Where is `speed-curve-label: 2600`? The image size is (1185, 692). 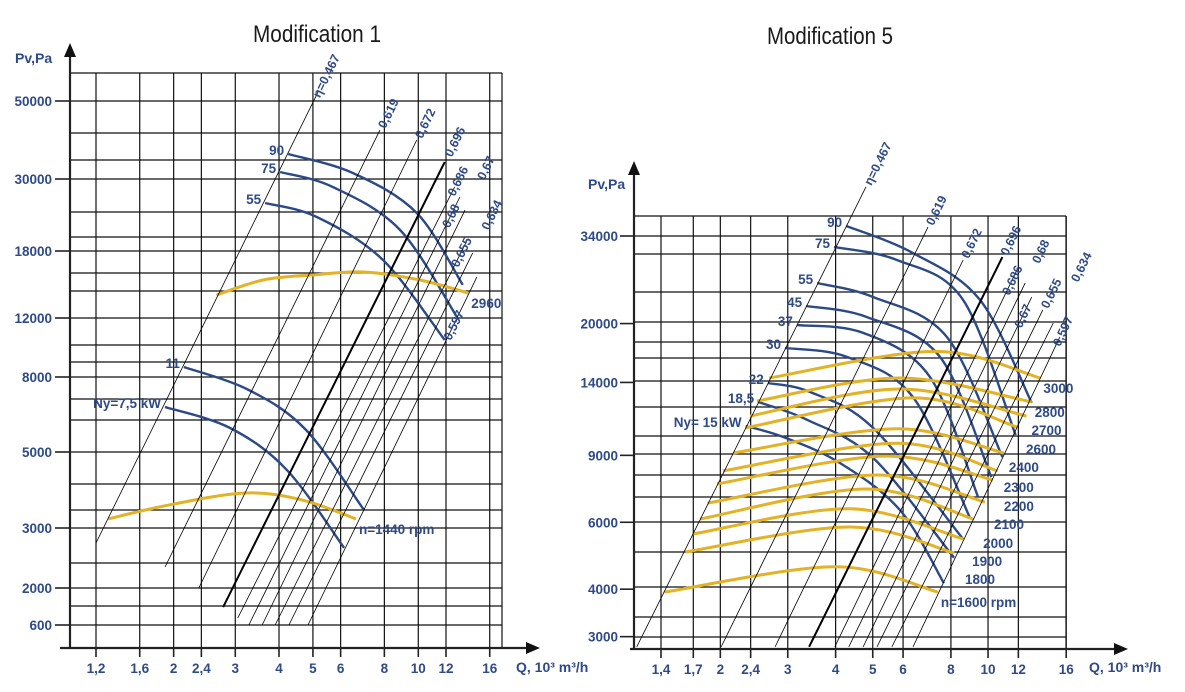 speed-curve-label: 2600 is located at coordinates (1041, 449).